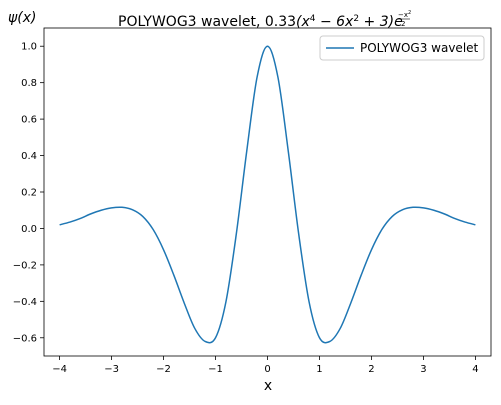 The height and width of the screenshot is (405, 501). Describe the element at coordinates (29, 120) in the screenshot. I see `y-tick-label: 0.6` at that location.